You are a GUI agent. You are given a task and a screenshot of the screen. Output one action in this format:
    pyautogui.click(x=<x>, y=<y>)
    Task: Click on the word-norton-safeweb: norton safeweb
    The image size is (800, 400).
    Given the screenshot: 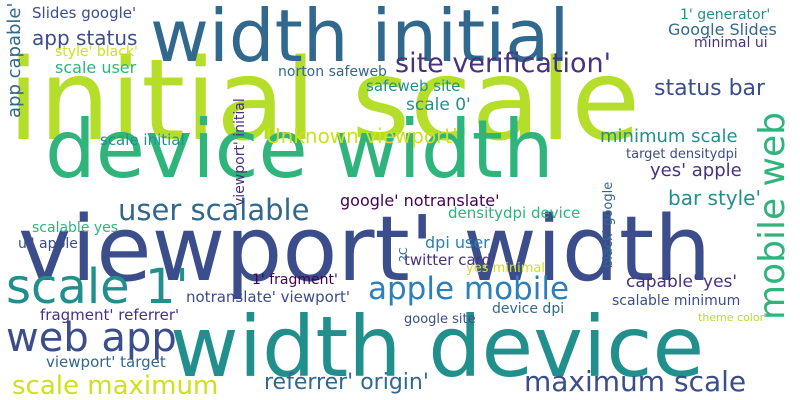 What is the action you would take?
    pyautogui.click(x=332, y=72)
    